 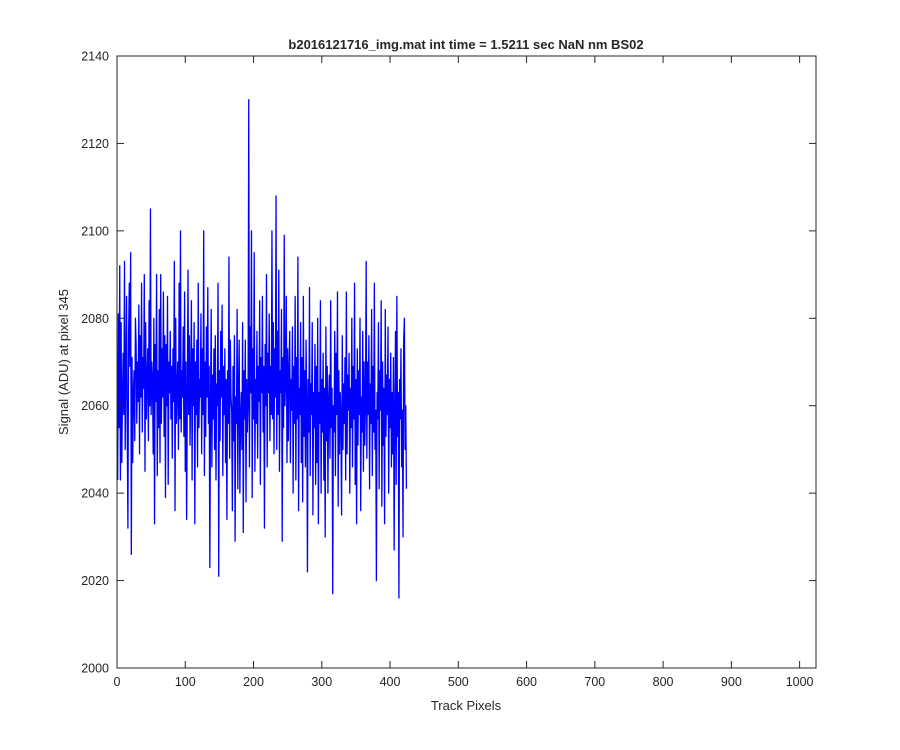 What do you see at coordinates (800, 682) in the screenshot?
I see `x-tick-label: 1000` at bounding box center [800, 682].